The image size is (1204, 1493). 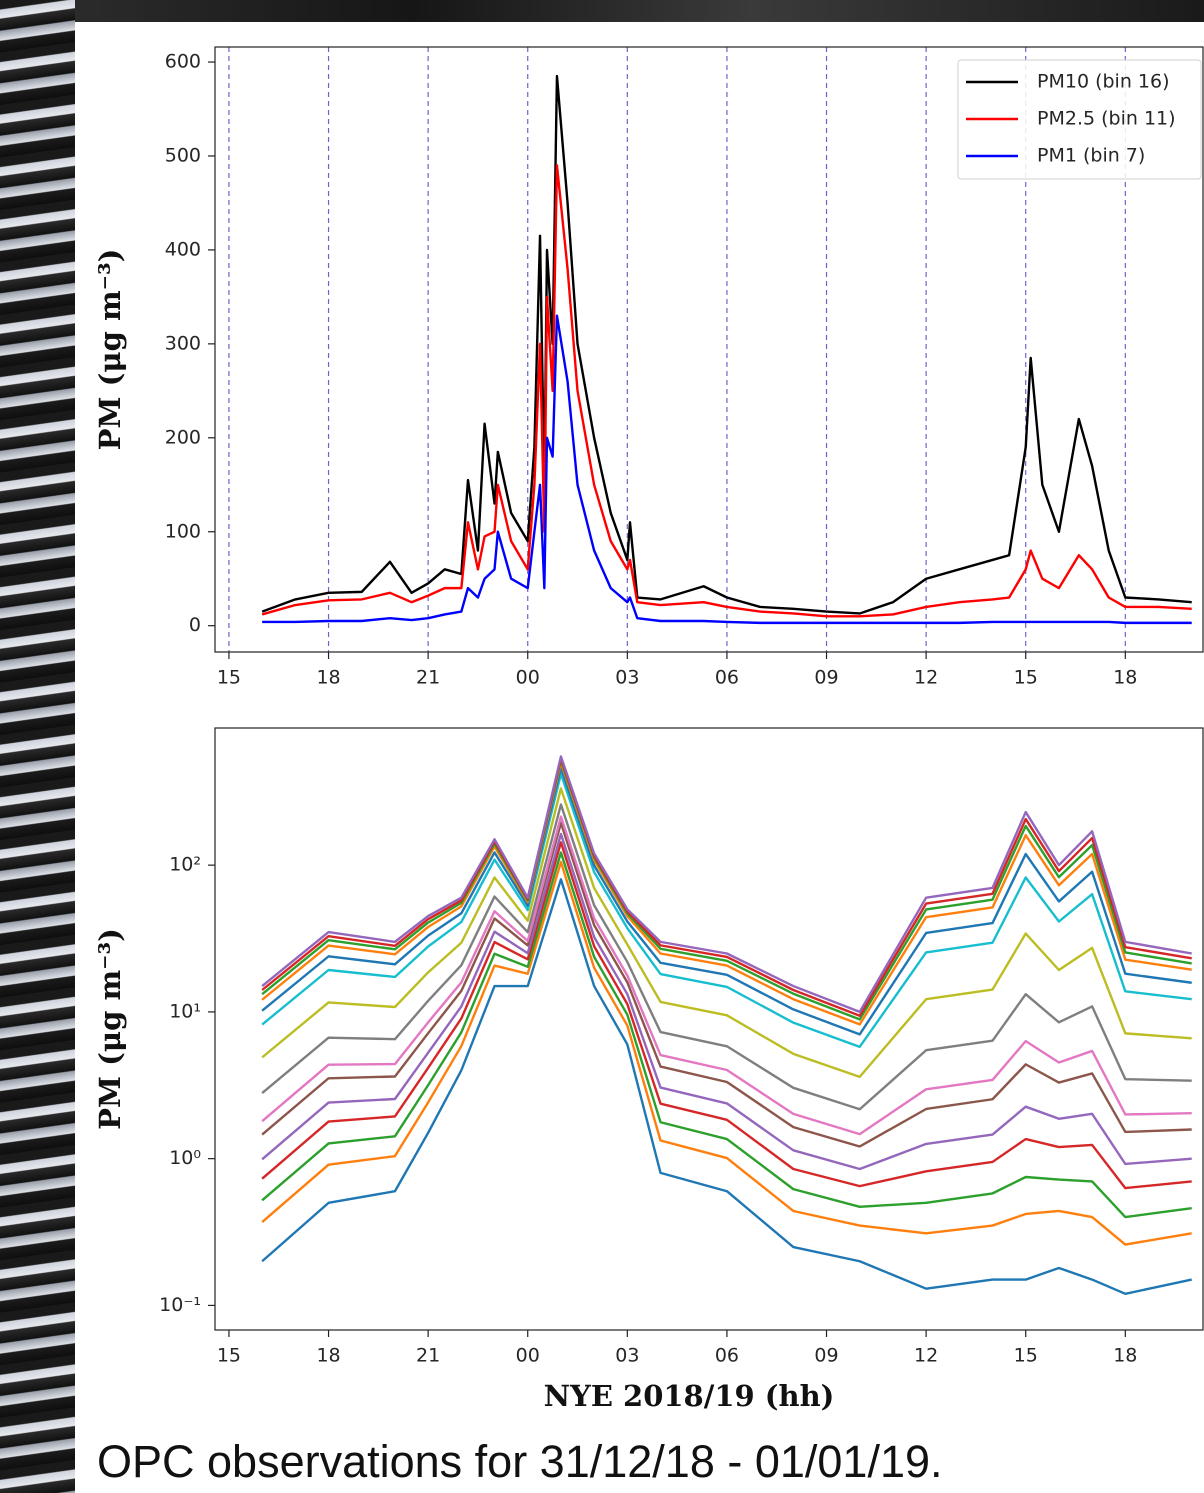 I want to click on y-tick-label: 10², so click(x=185, y=865).